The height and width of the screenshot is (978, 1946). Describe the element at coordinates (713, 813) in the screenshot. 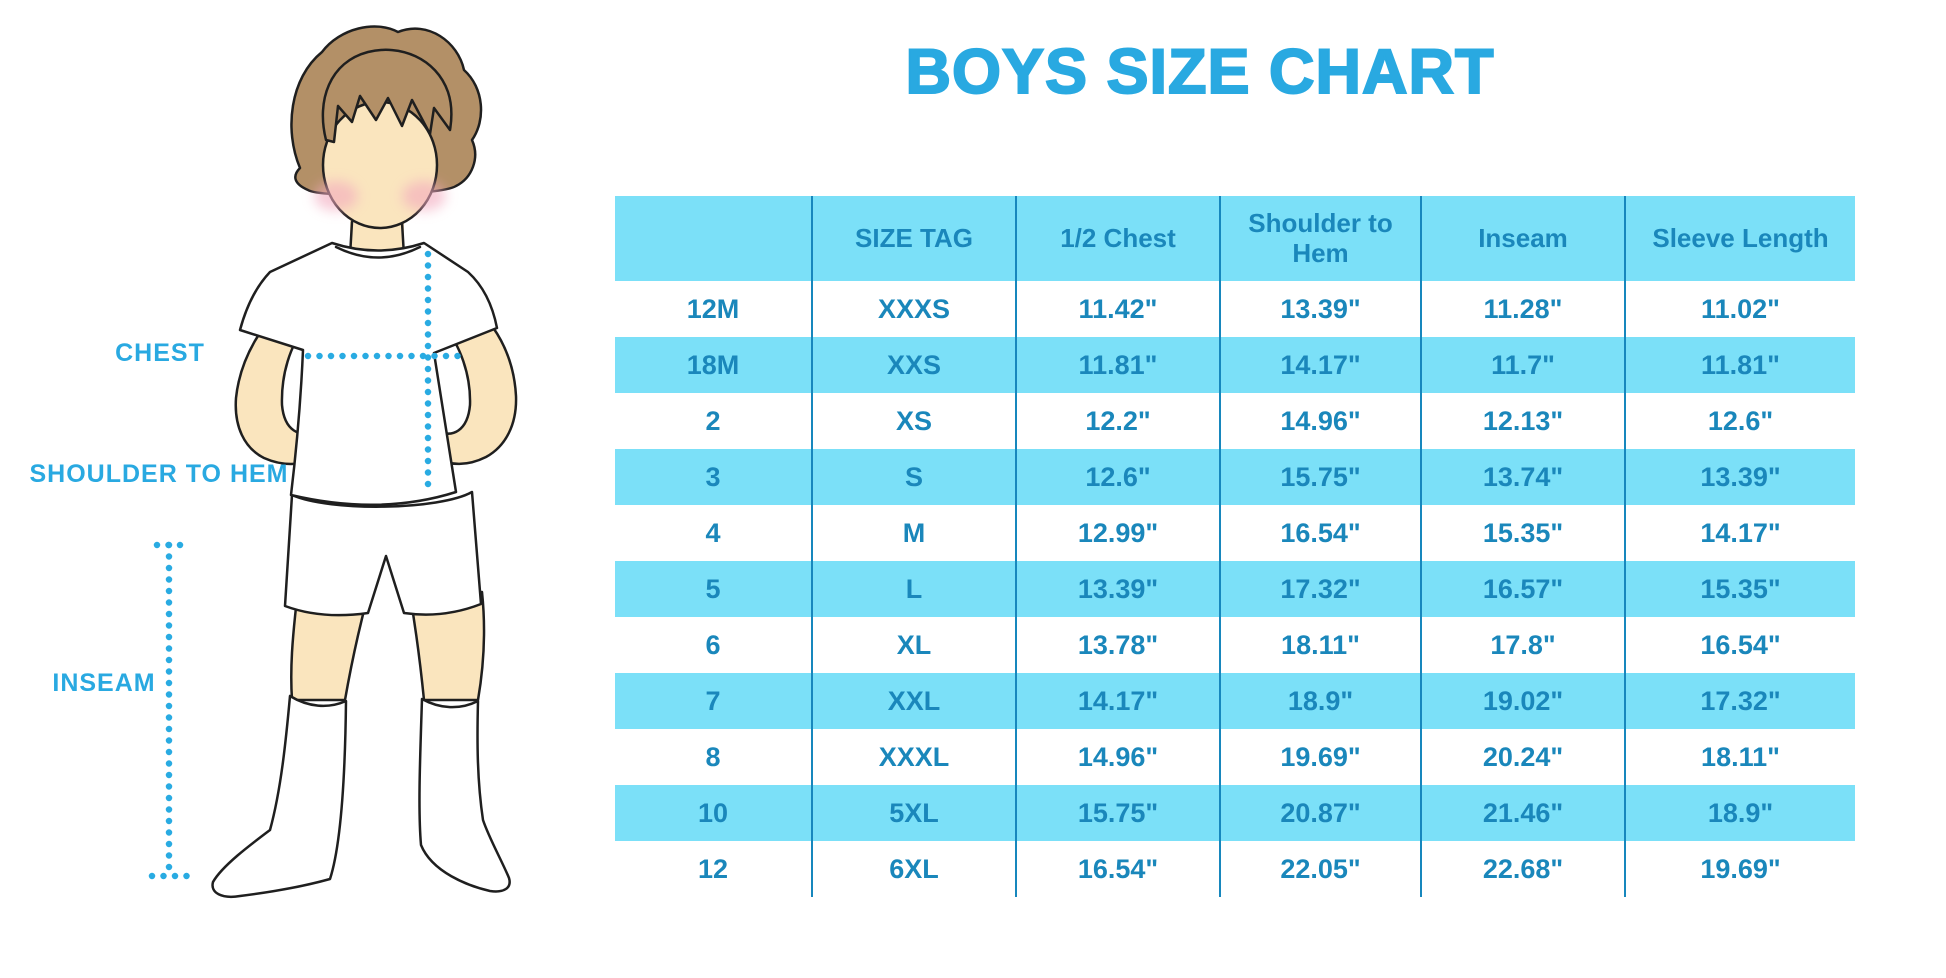

I see `table-cell: 10` at that location.